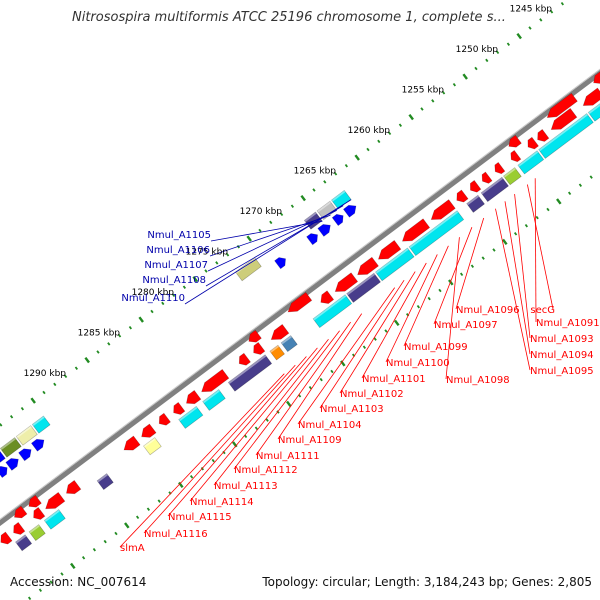 The image size is (600, 600). Describe the element at coordinates (478, 380) in the screenshot. I see `gene-label-forward: Nmul_A1098` at that location.